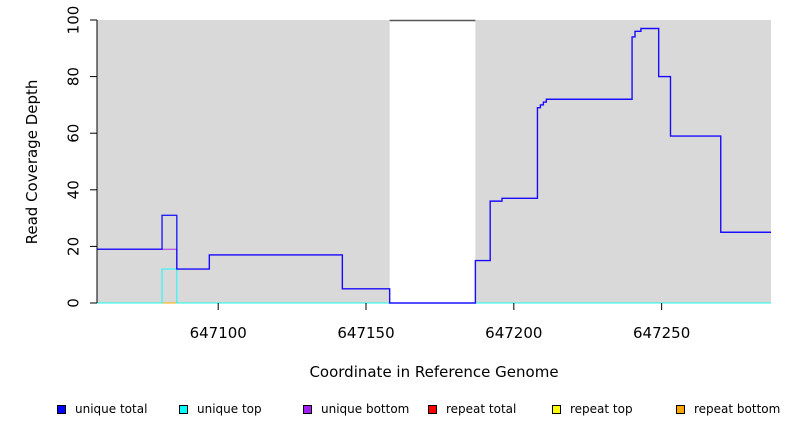 This screenshot has width=792, height=432. I want to click on legend-label: repeat total, so click(481, 409).